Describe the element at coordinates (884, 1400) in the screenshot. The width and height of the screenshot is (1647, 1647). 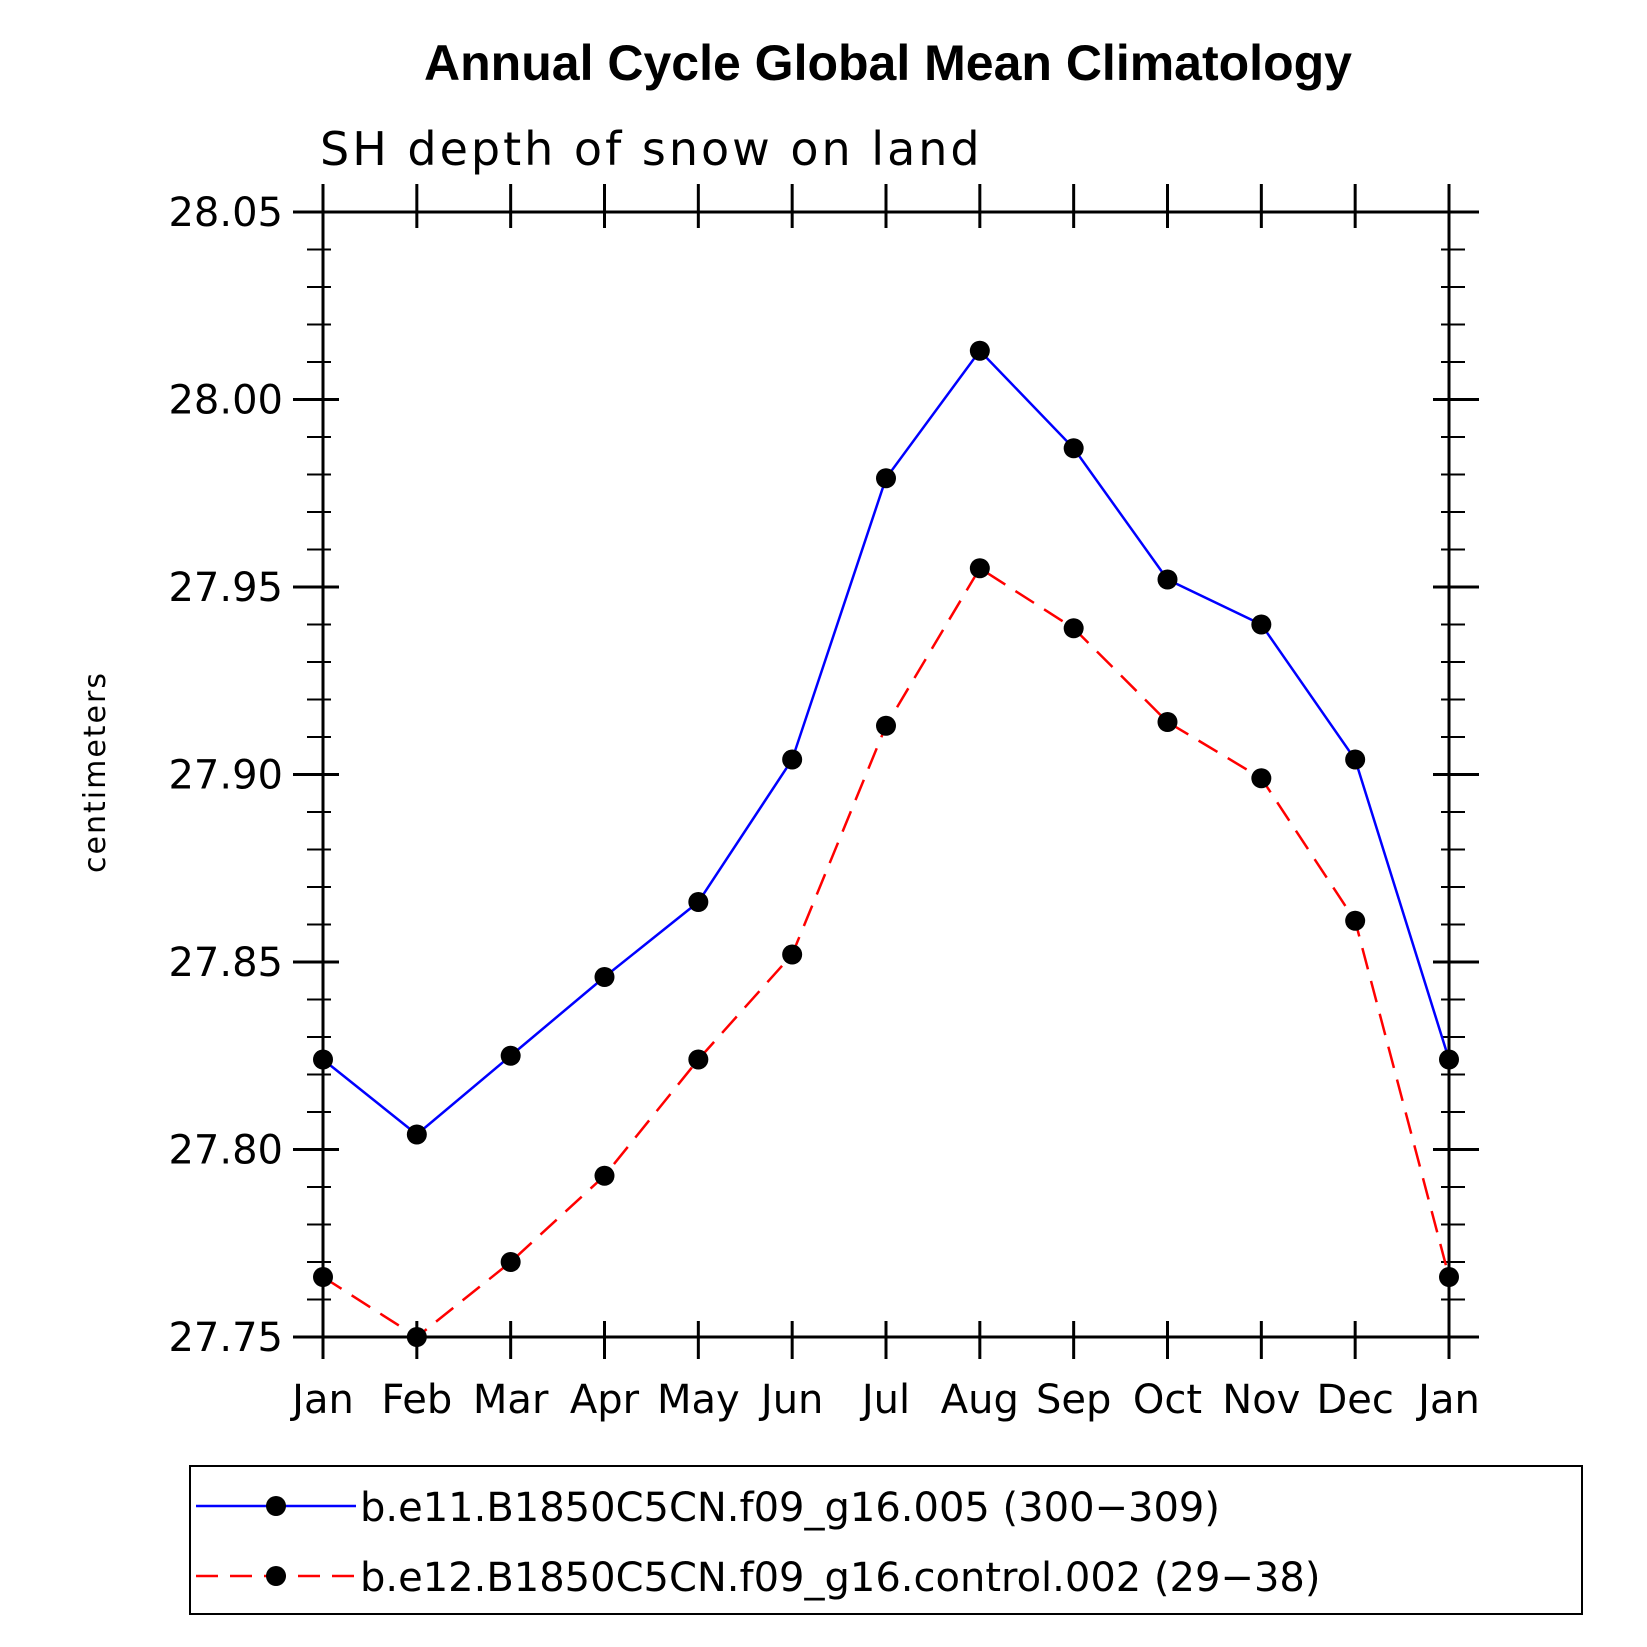
I see `x-tick-label: Jul` at that location.